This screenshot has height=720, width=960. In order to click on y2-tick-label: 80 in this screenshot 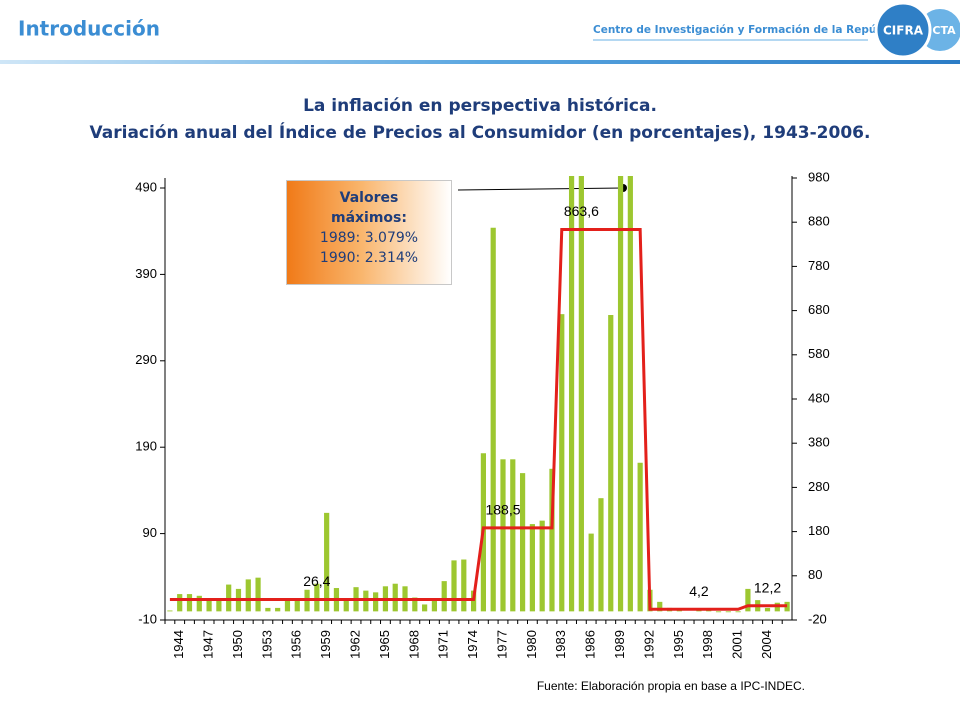, I will do `click(815, 574)`.